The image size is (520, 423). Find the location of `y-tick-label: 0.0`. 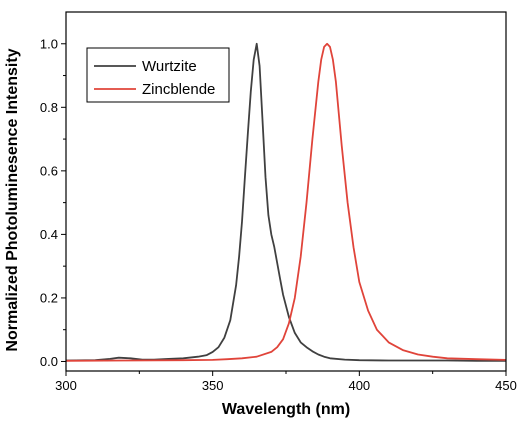

y-tick-label: 0.0 is located at coordinates (49, 361).